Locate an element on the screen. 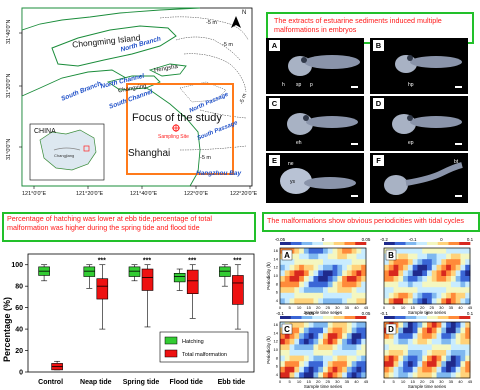 The width and height of the screenshot is (480, 390). wavelet-x-tick: 5 is located at coordinates (289, 307).